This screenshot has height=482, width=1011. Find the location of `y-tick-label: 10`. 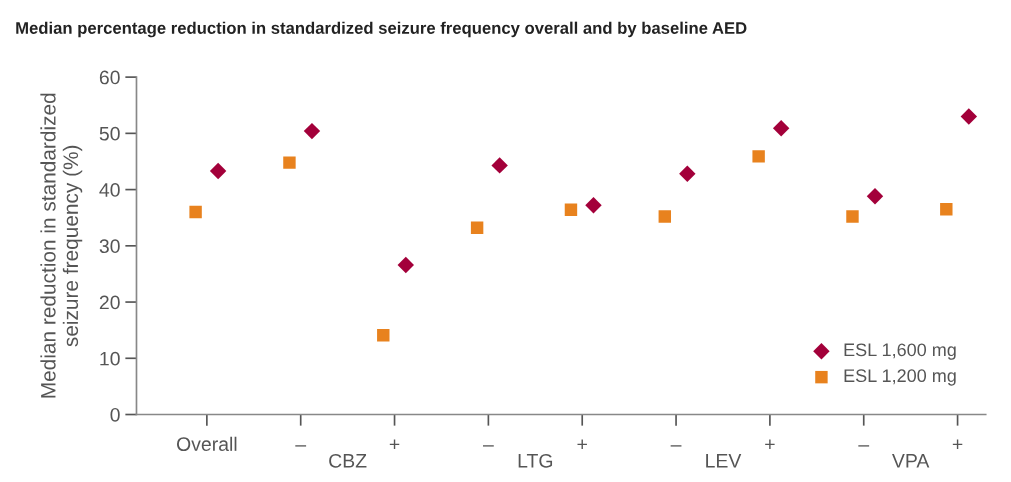

y-tick-label: 10 is located at coordinates (110, 358).